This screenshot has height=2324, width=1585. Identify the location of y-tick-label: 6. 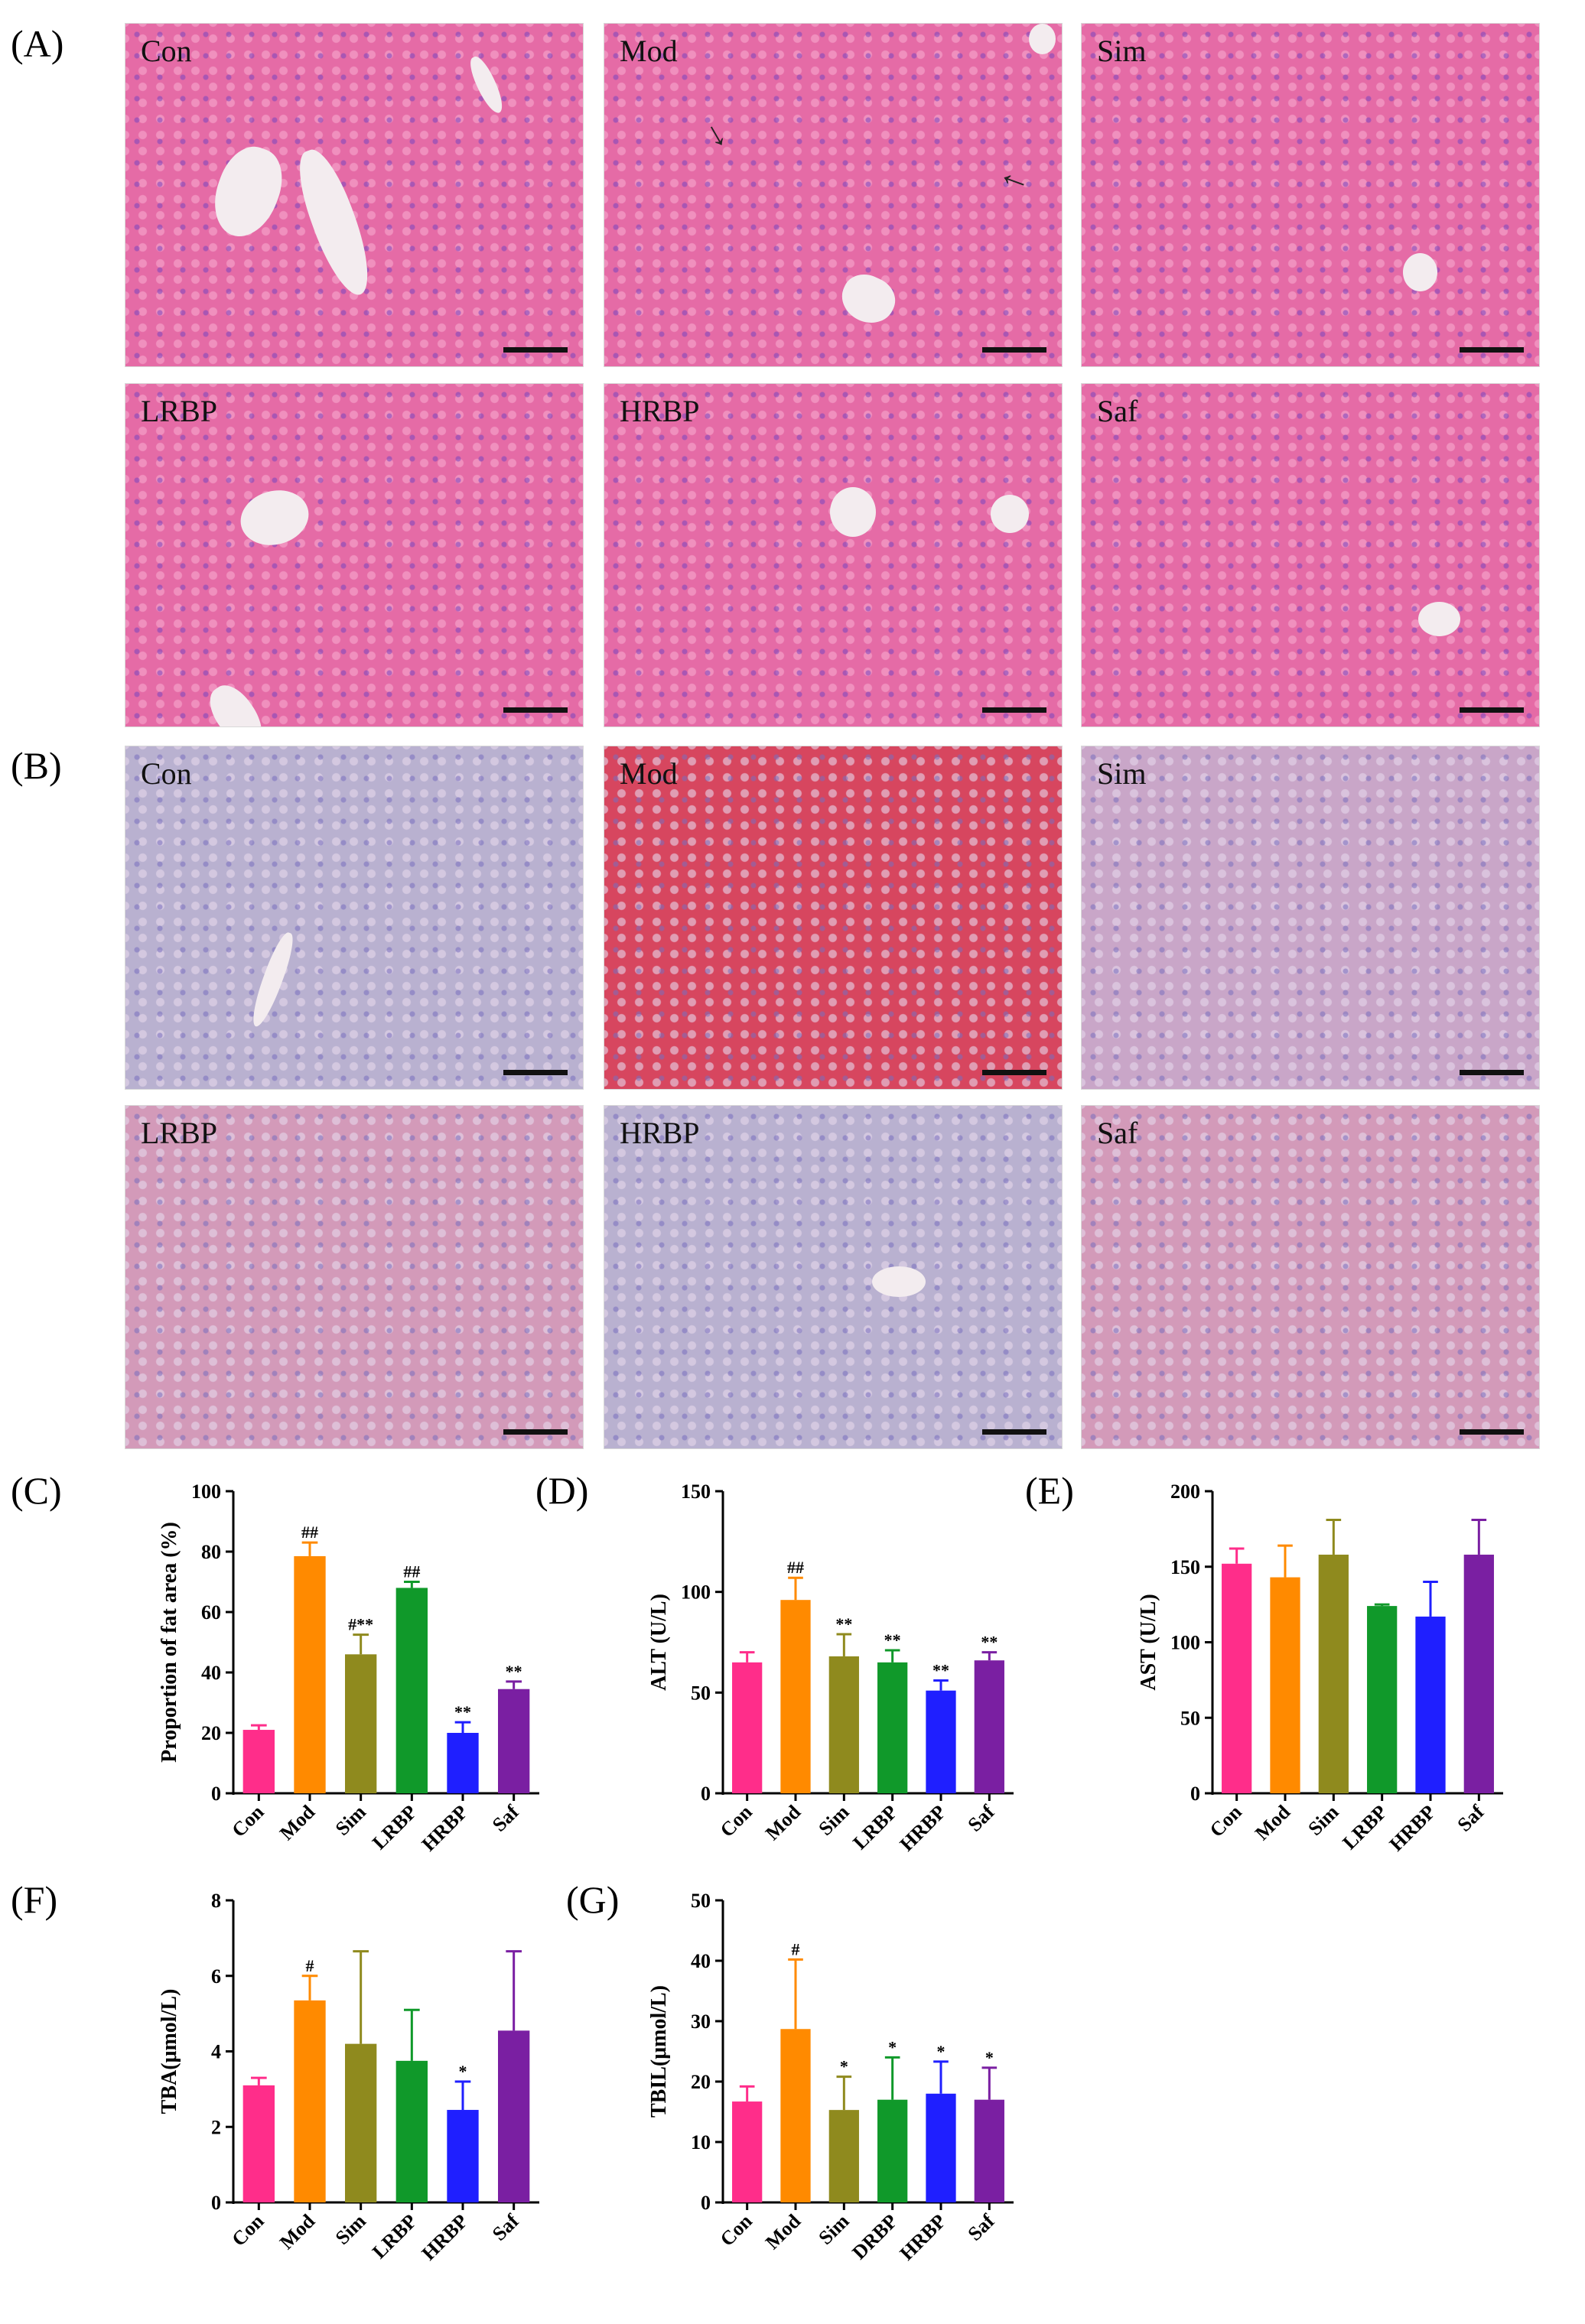
(216, 1976).